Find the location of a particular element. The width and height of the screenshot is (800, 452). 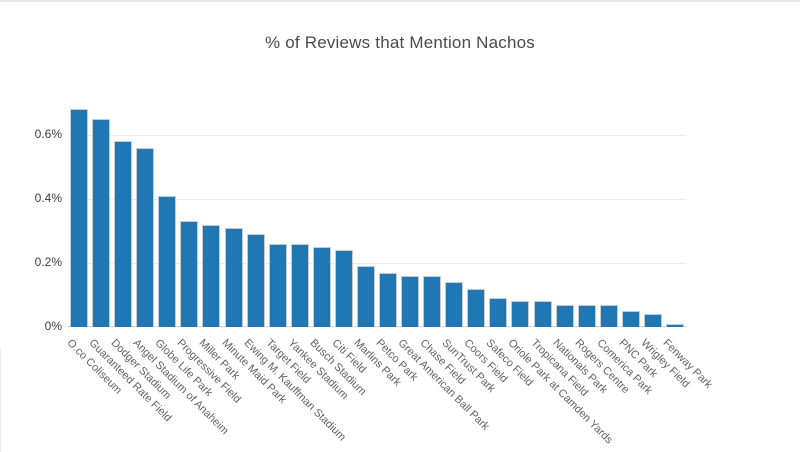

chart-title: % of Reviews that Mention Nachos is located at coordinates (400, 42).